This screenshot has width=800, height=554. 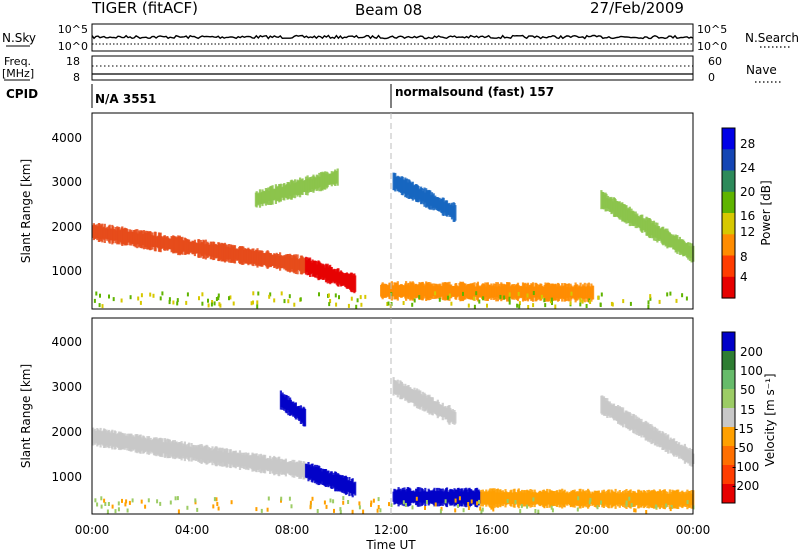 I want to click on nave-label: Nave, so click(x=761, y=70).